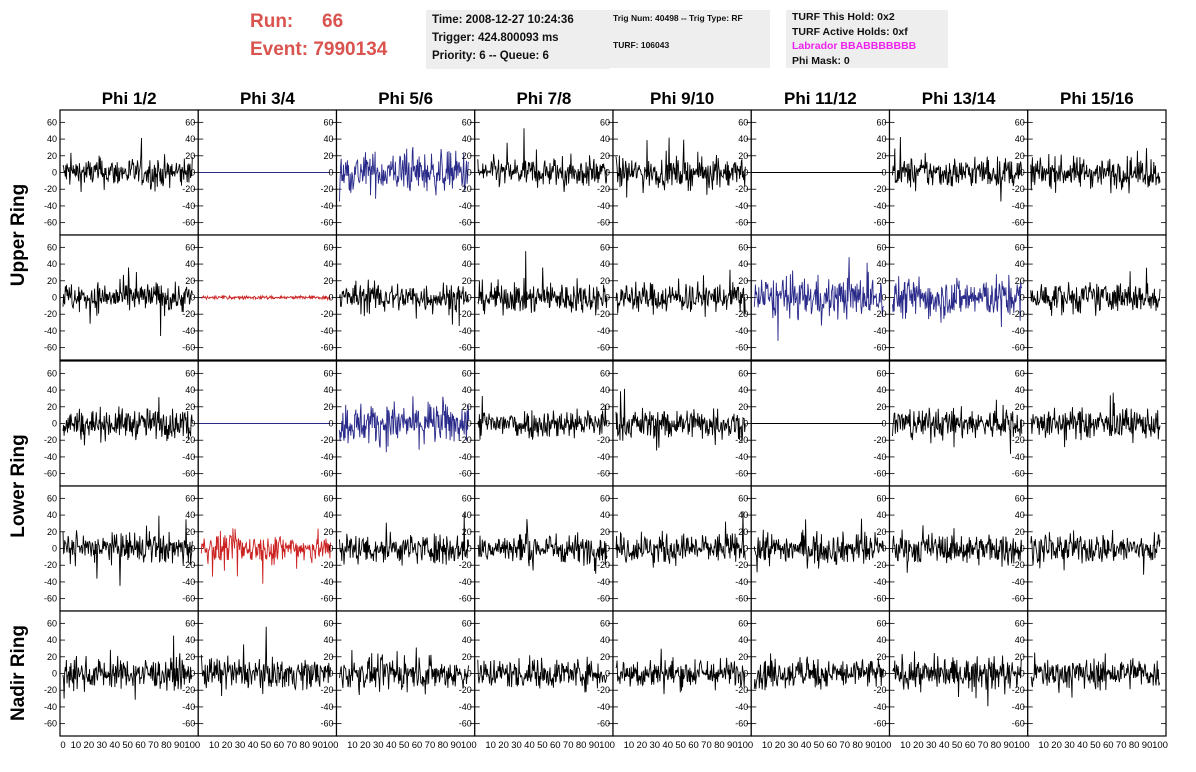  Describe the element at coordinates (680, 745) in the screenshot. I see `x-tick-label: 50` at that location.